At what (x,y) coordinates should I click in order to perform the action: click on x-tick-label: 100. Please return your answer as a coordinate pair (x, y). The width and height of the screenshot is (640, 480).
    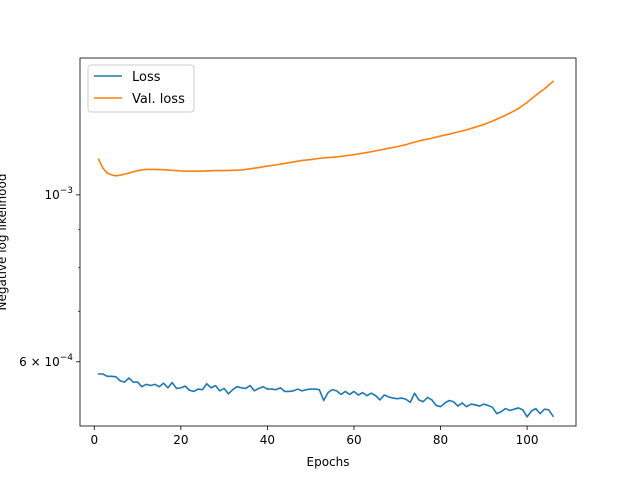
    Looking at the image, I should click on (527, 440).